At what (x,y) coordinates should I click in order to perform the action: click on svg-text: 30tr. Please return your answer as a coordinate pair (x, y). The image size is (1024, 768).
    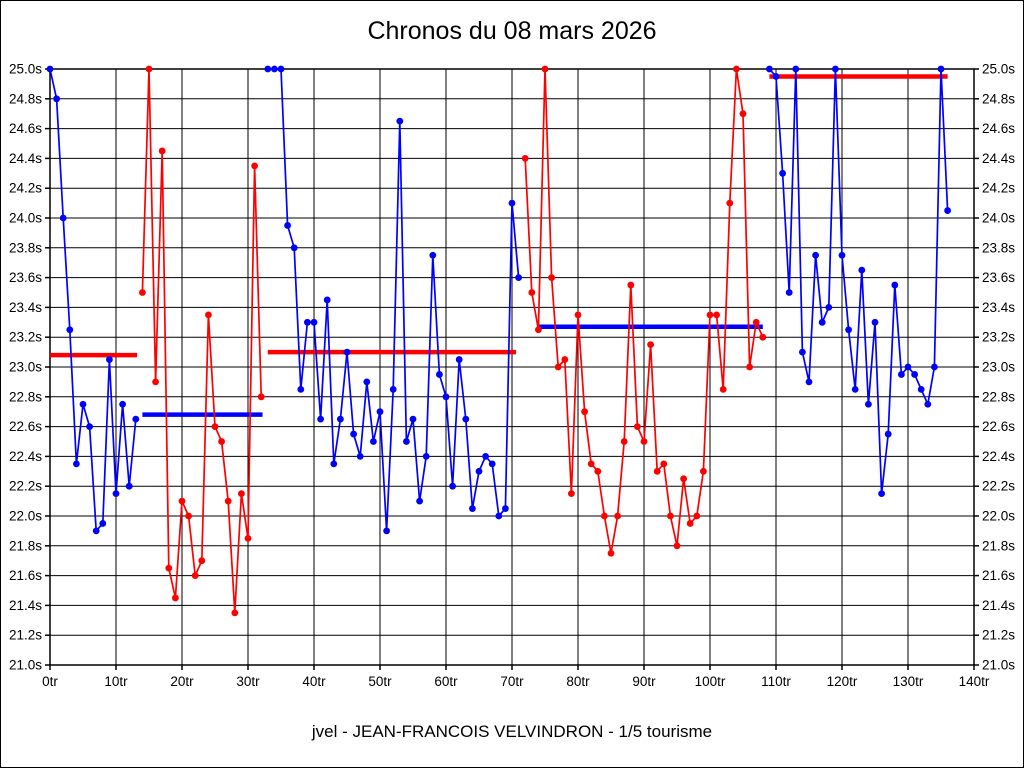
    Looking at the image, I should click on (248, 681).